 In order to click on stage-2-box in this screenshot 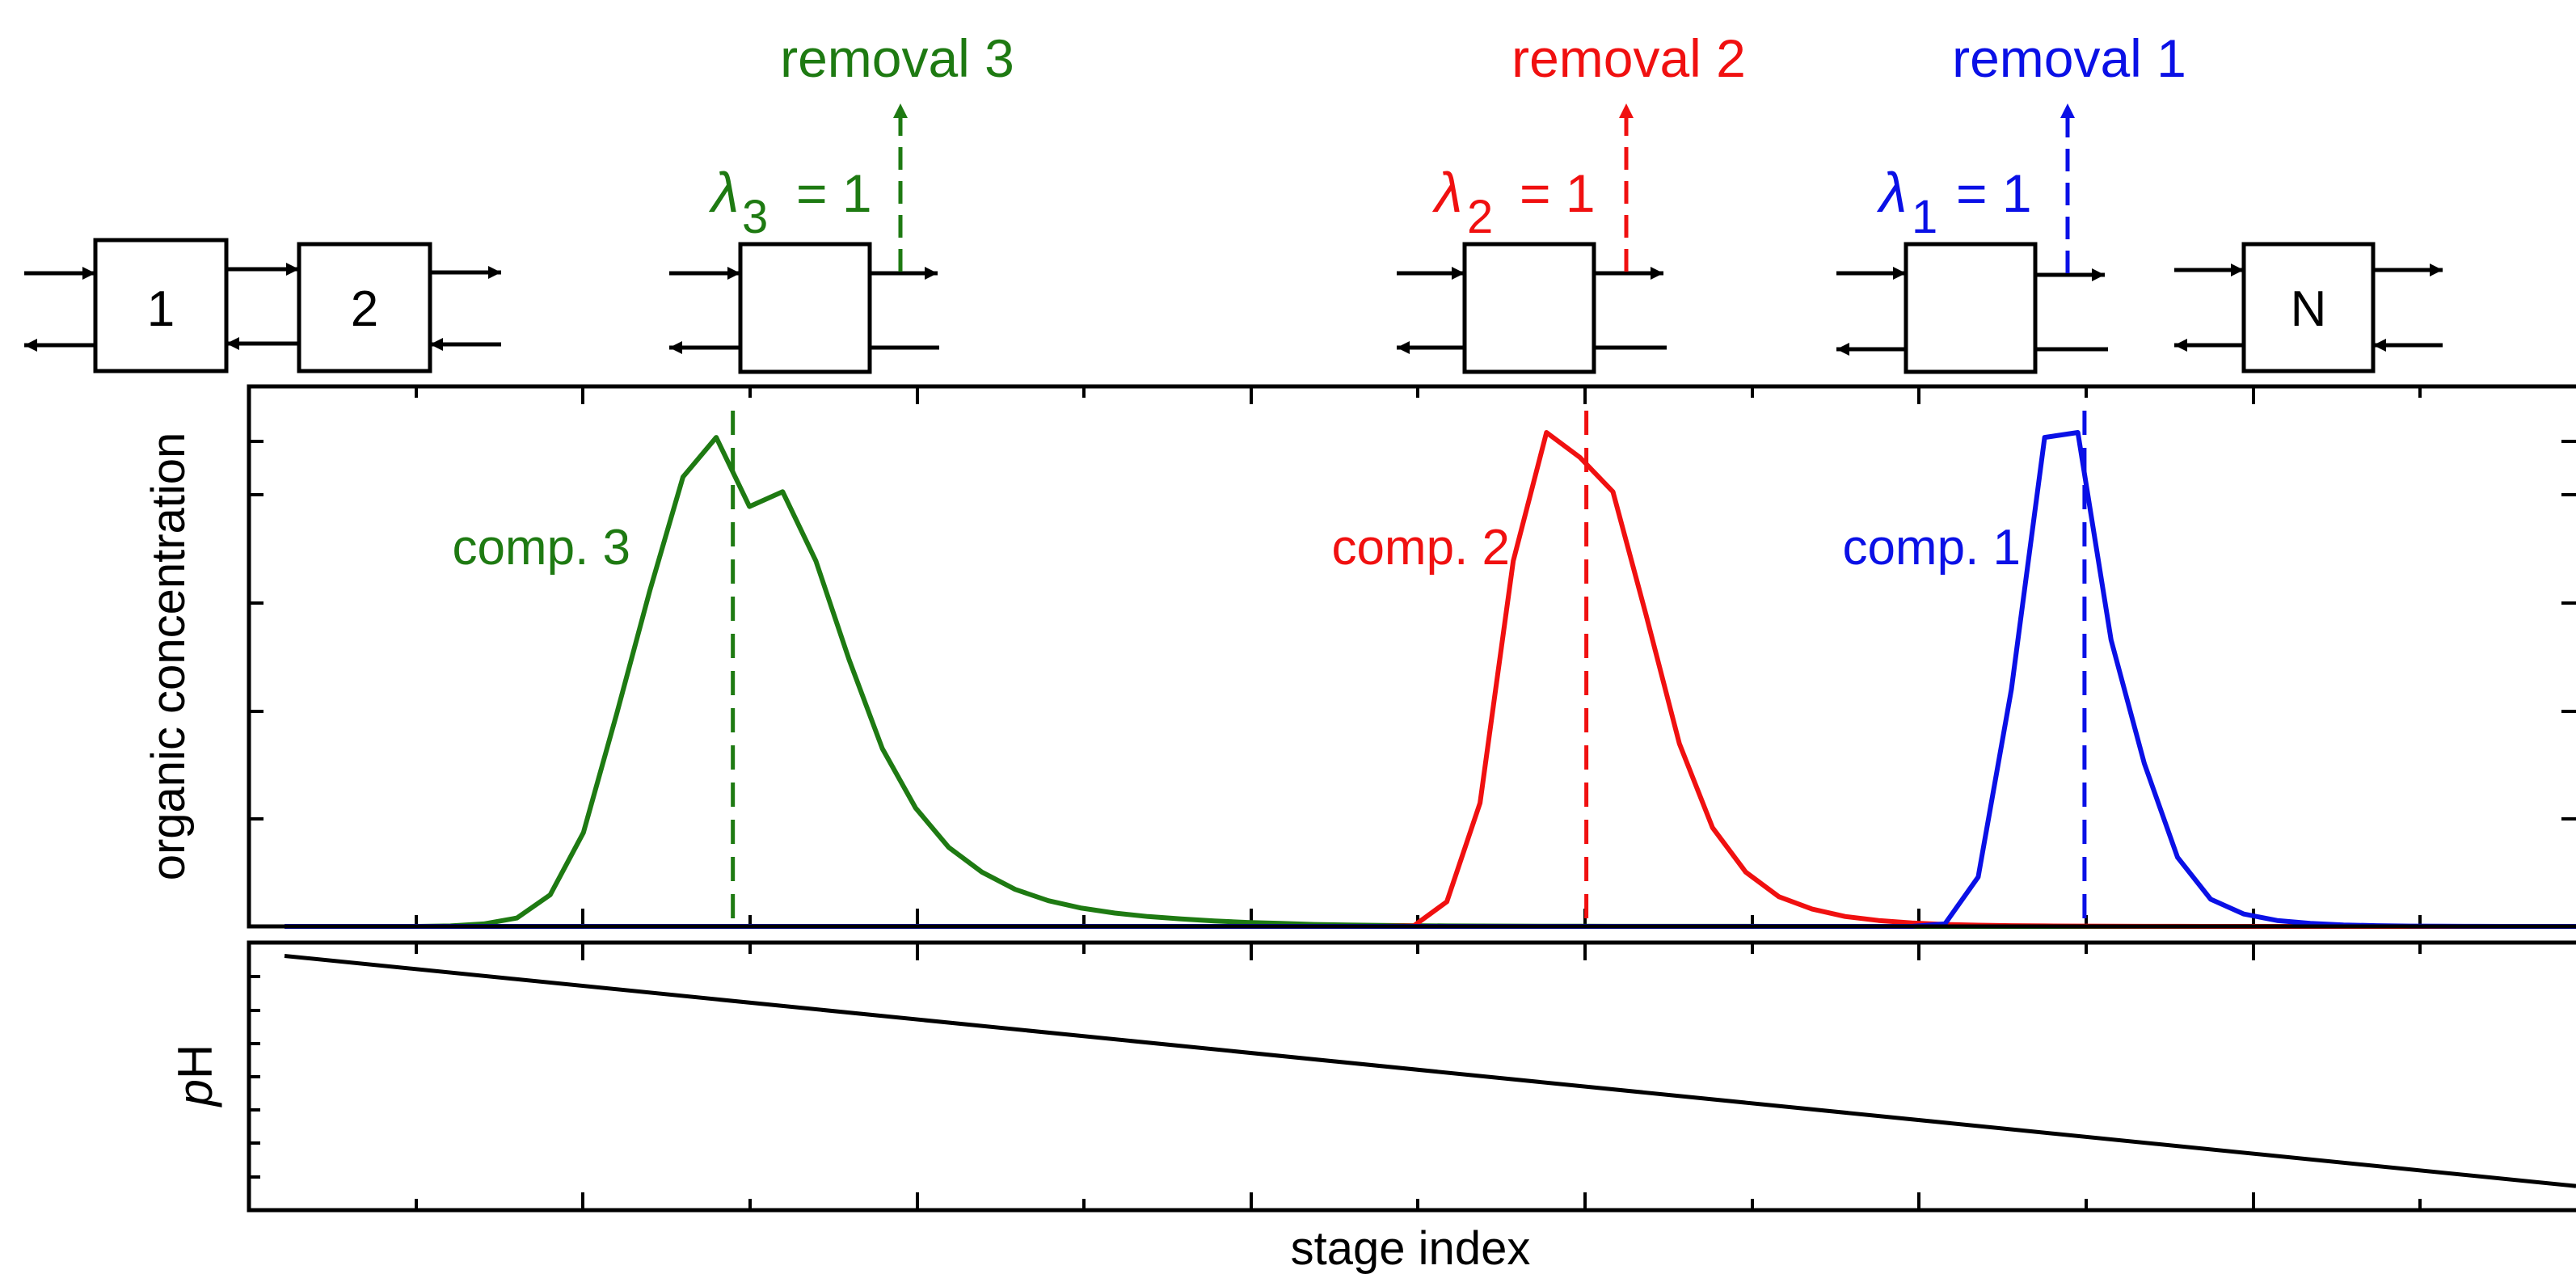, I will do `click(365, 308)`.